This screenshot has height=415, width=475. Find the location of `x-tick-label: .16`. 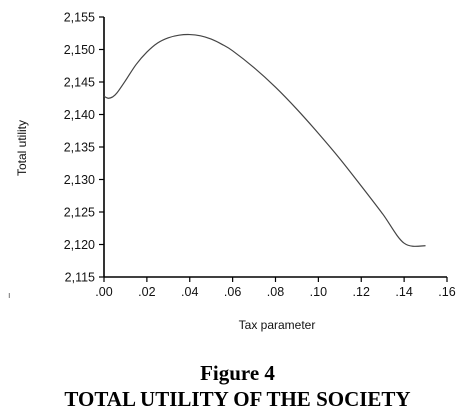

x-tick-label: .16 is located at coordinates (446, 292).